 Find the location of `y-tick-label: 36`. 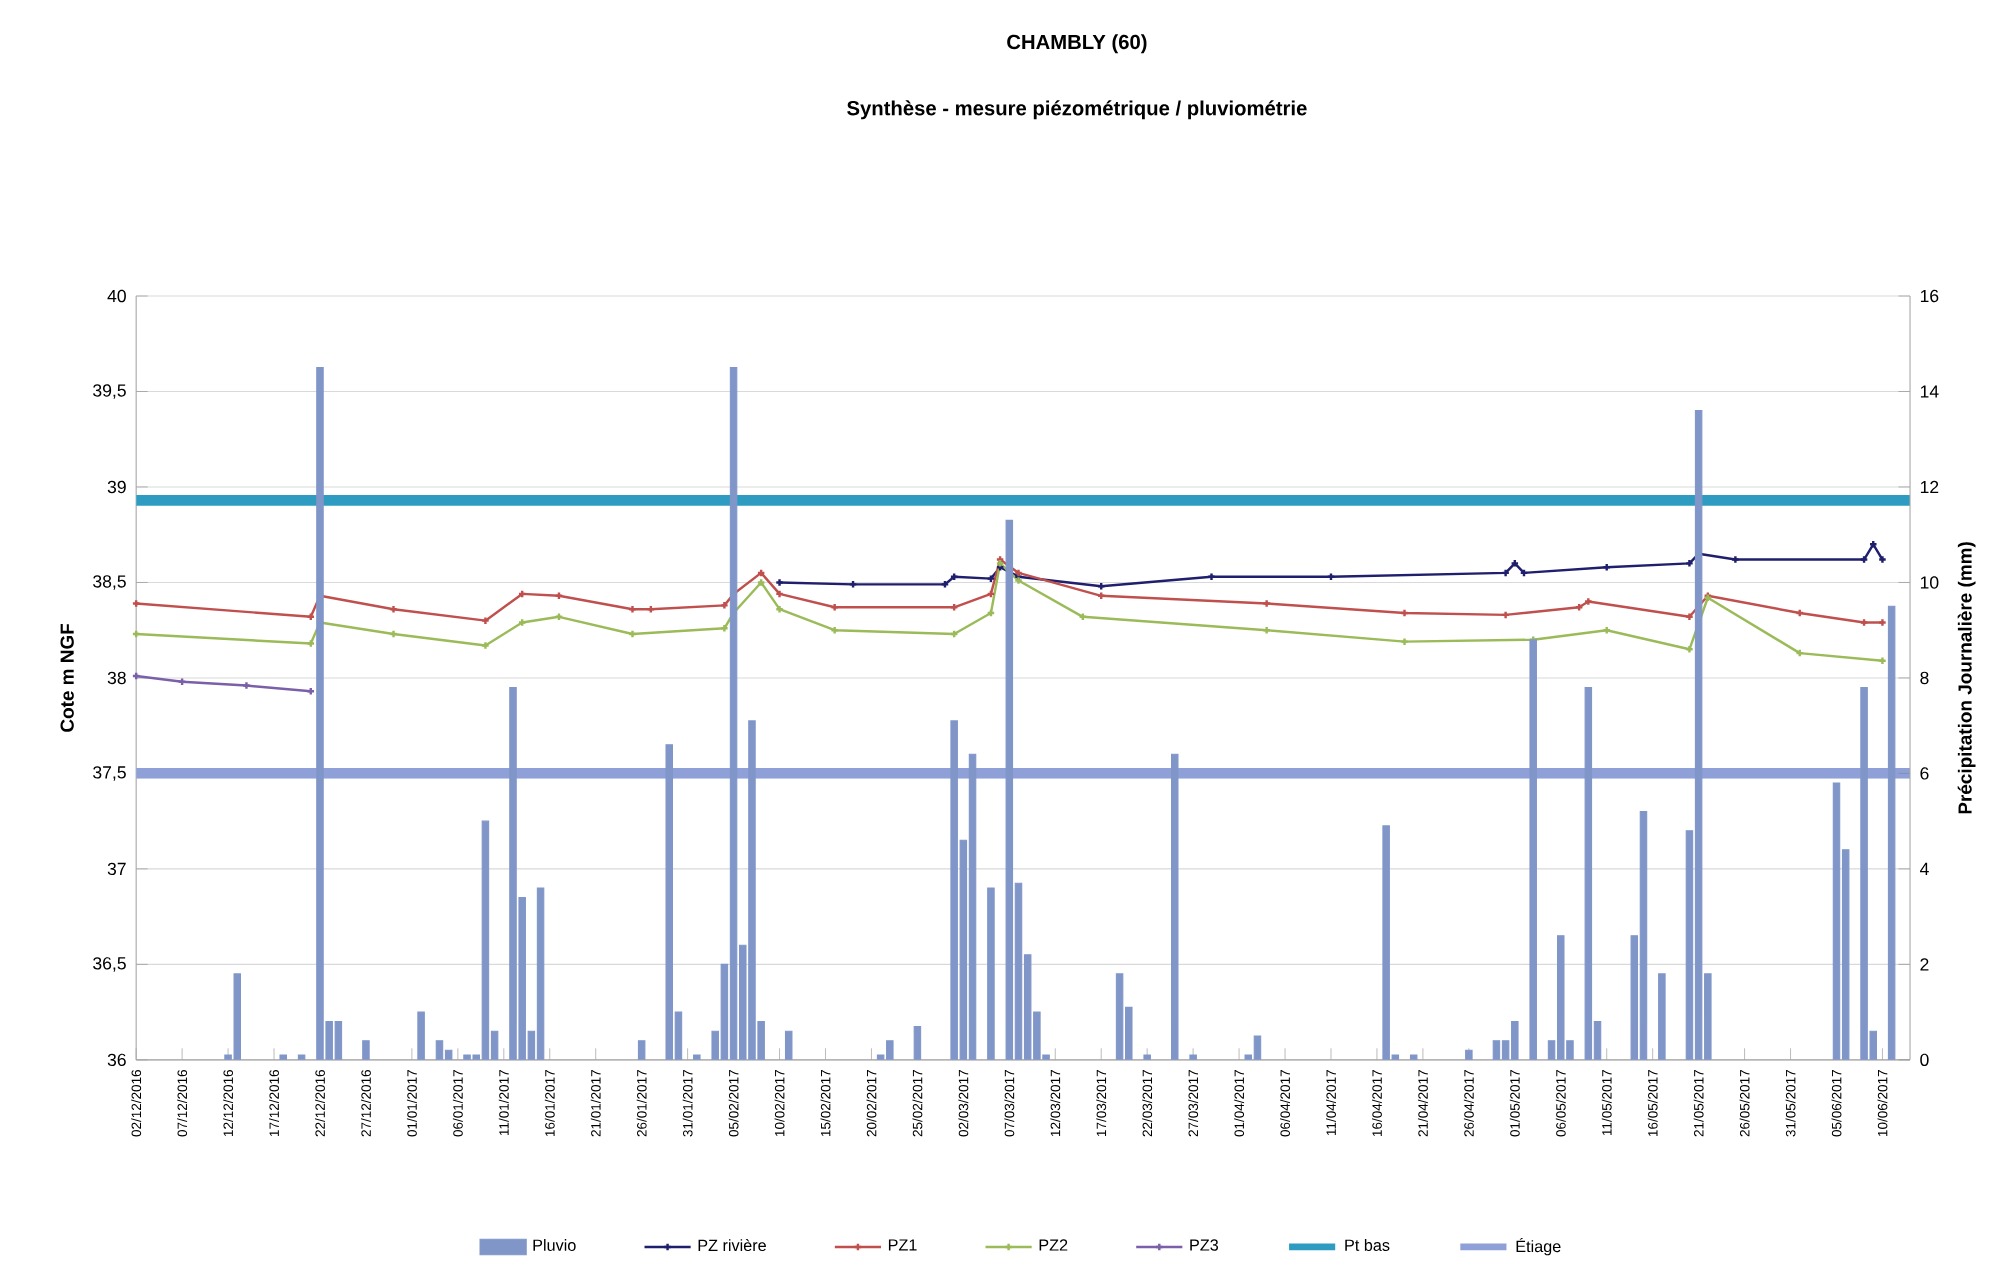

y-tick-label: 36 is located at coordinates (116, 1060).